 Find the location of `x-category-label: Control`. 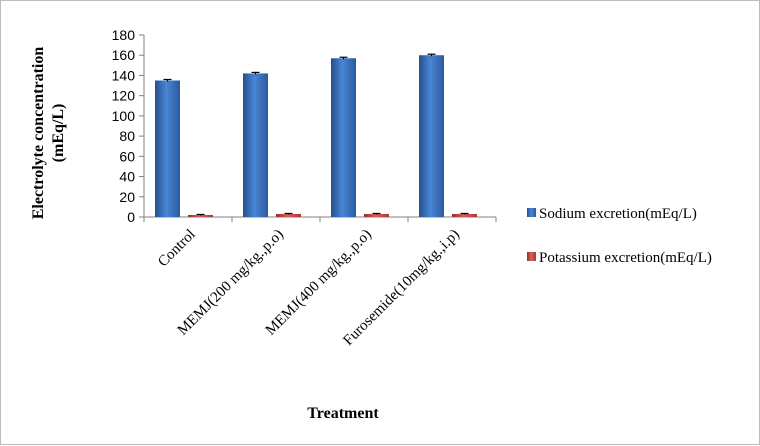

x-category-label: Control is located at coordinates (177, 249).